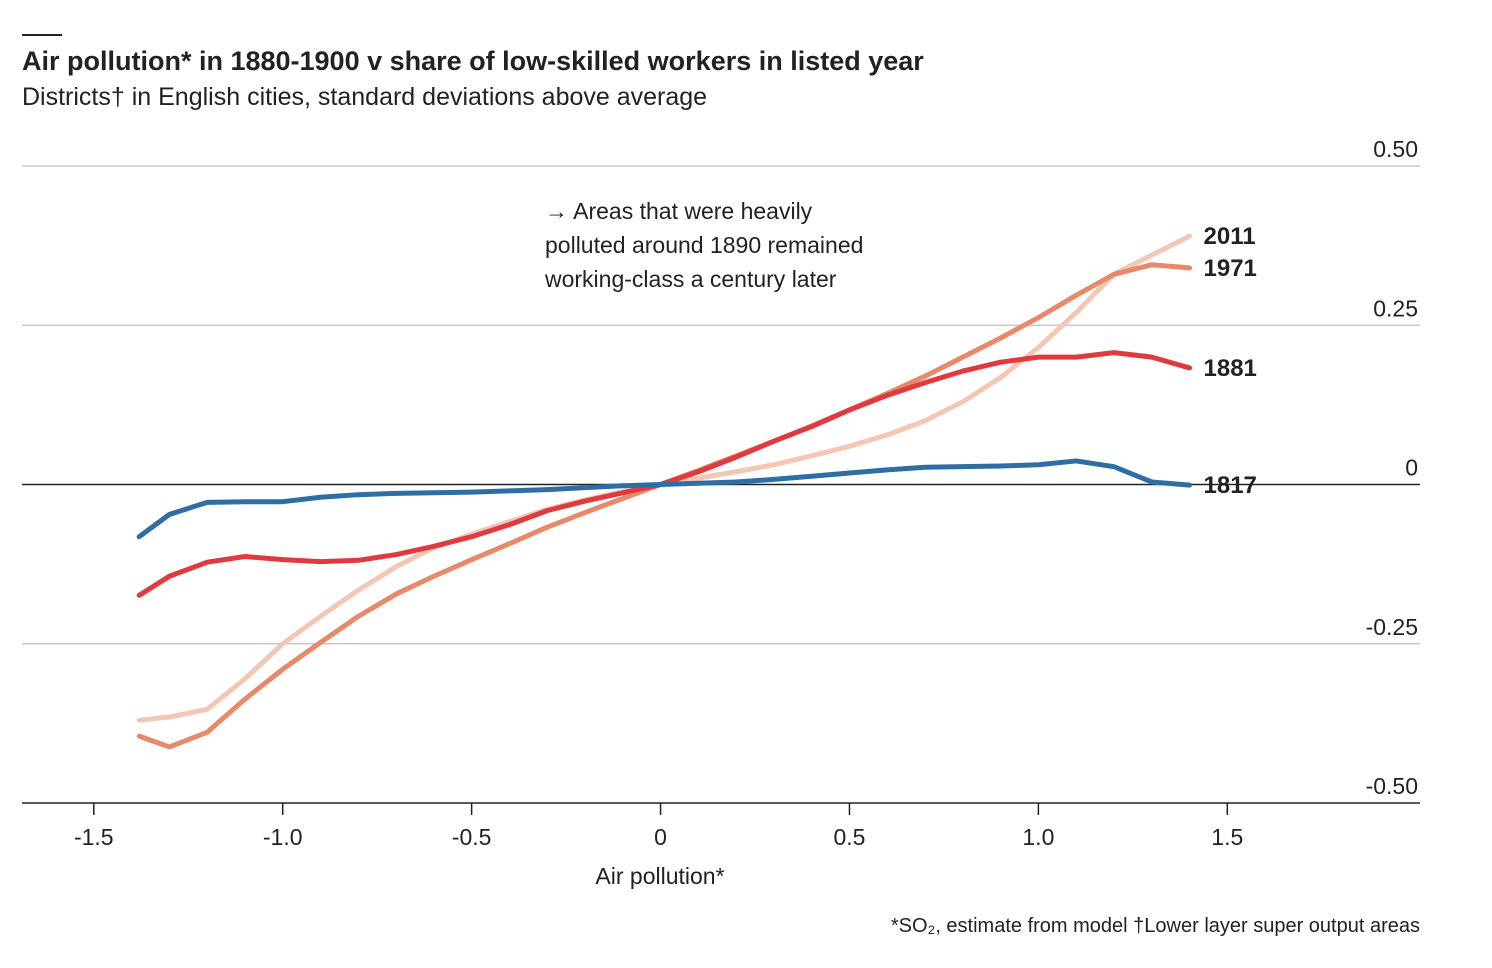  What do you see at coordinates (660, 837) in the screenshot?
I see `x-tick-label: 0` at bounding box center [660, 837].